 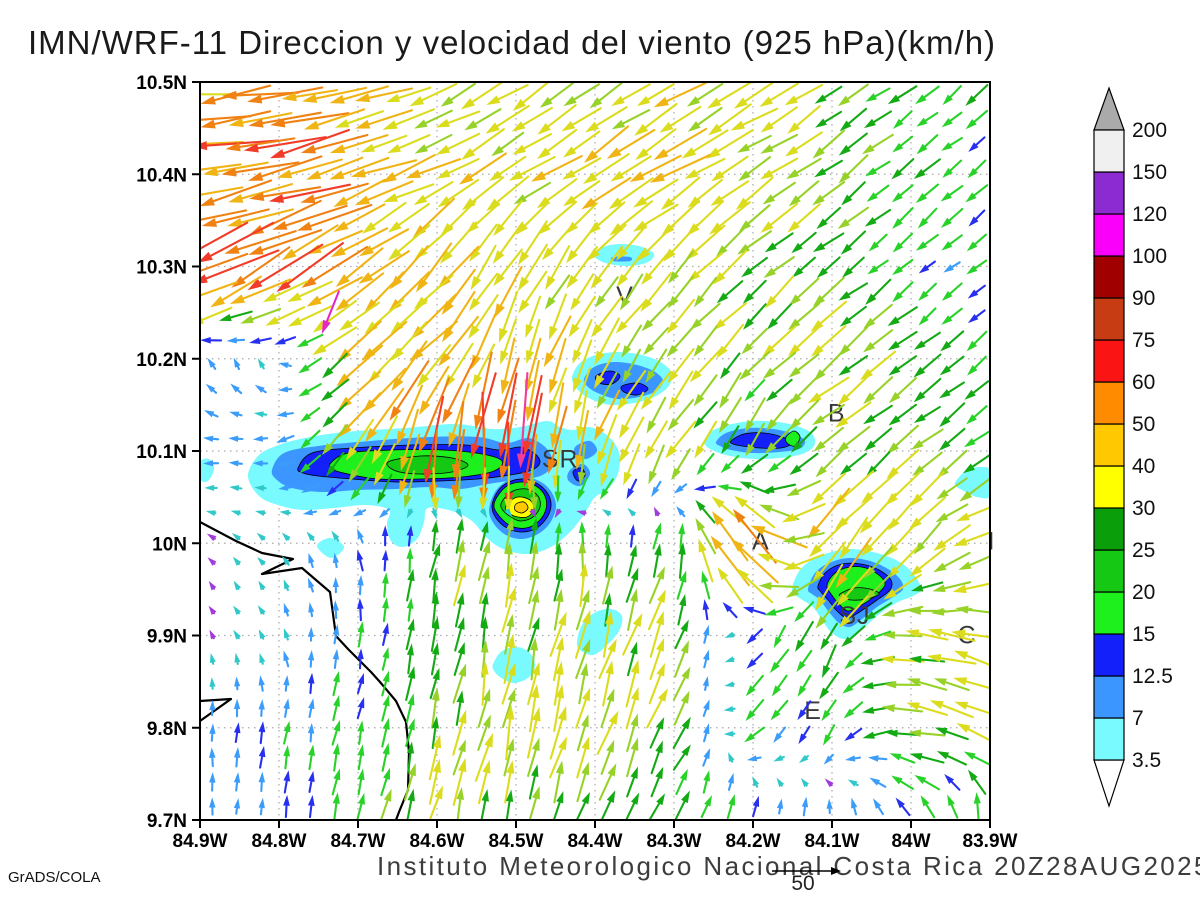 I want to click on wind-speed-contour-ne-blob-cyan, so click(x=622, y=379).